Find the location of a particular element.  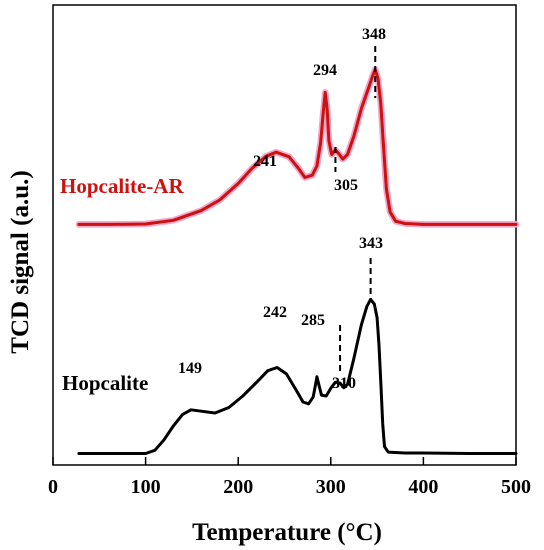

peak-label-305: 305 is located at coordinates (346, 185).